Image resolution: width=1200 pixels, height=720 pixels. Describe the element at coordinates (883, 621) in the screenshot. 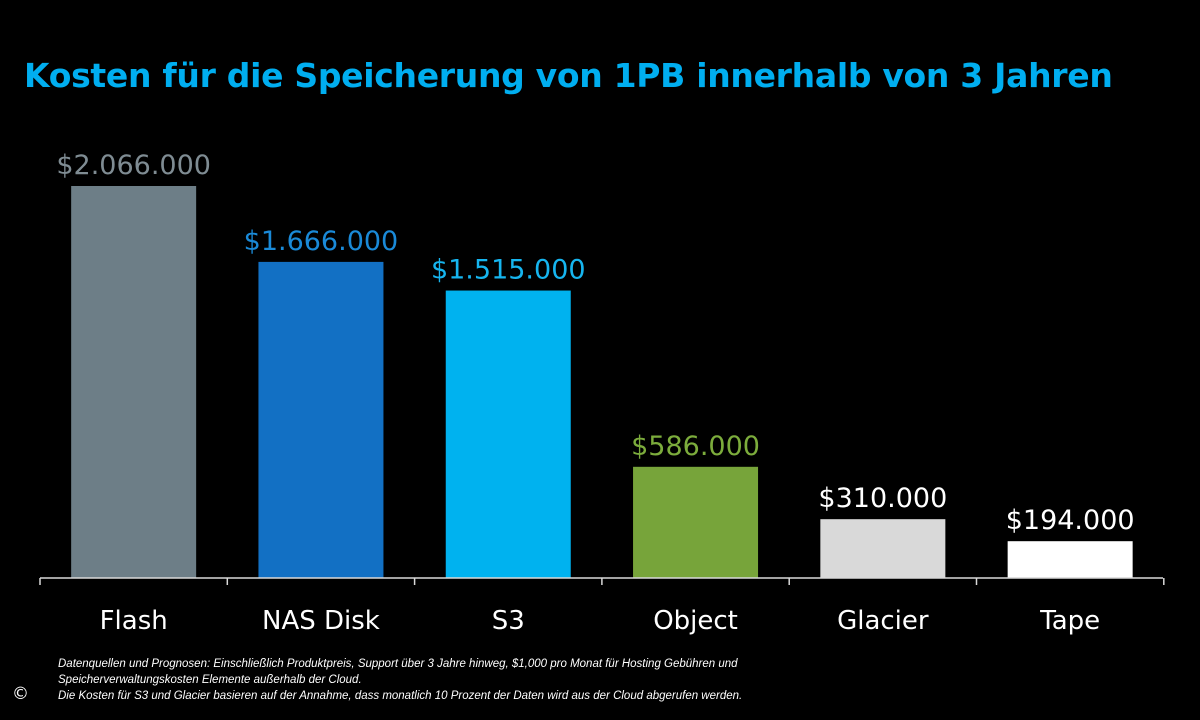

I see `x-tick-label: Glacier` at that location.